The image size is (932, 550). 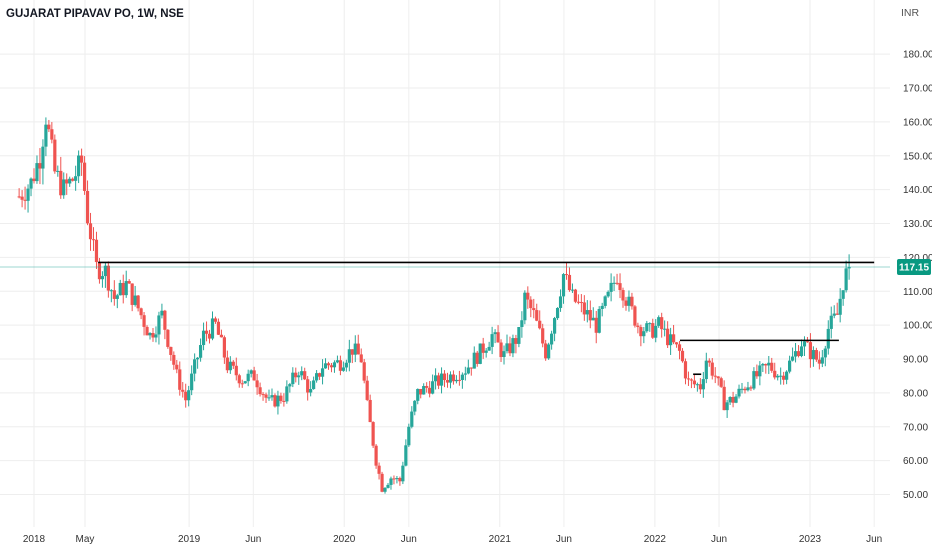 I want to click on x-tick-label: Jun, so click(x=564, y=539).